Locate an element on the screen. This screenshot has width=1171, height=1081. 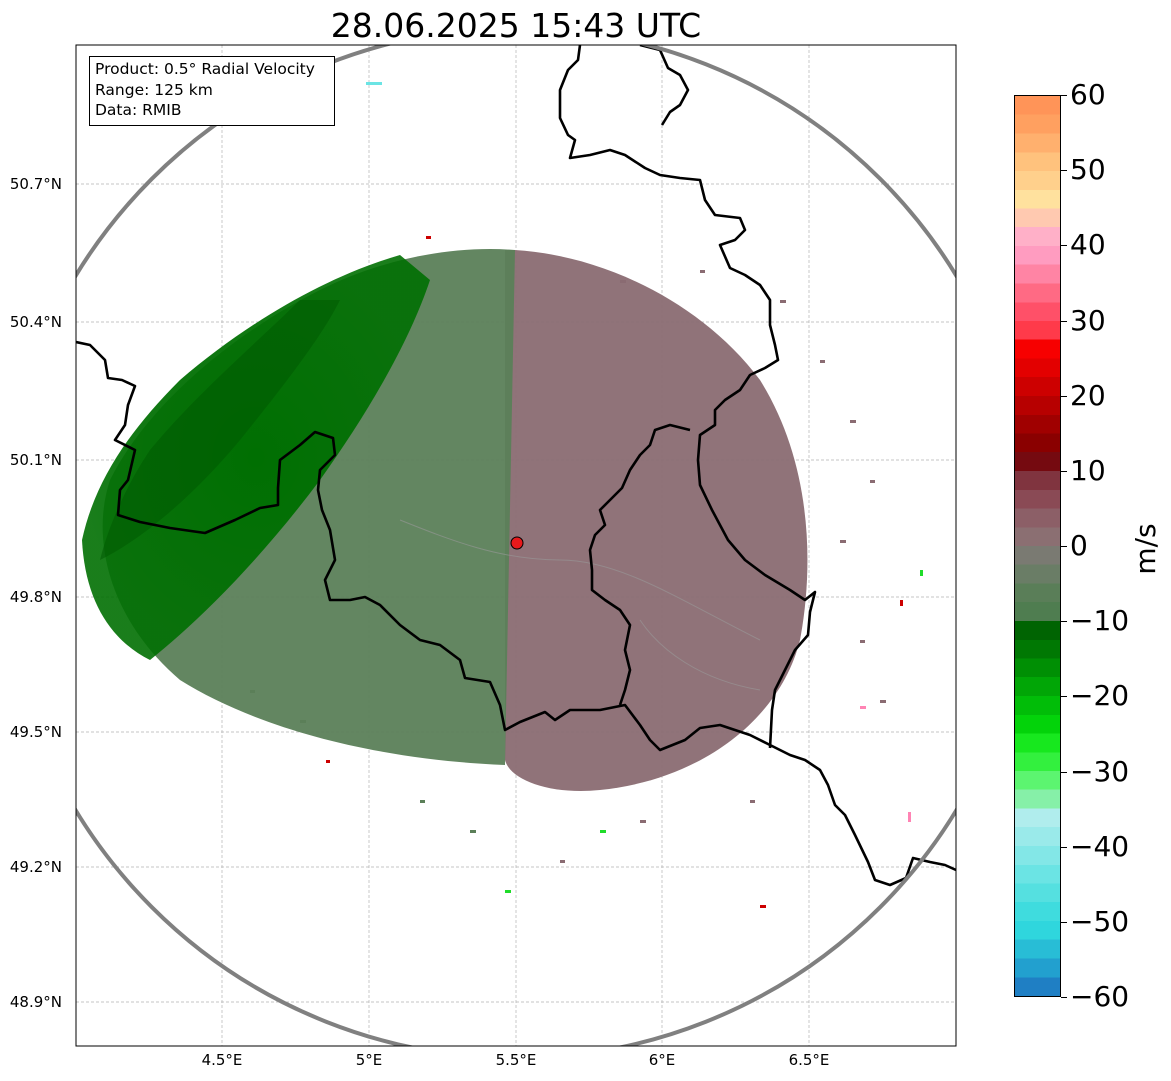
lat-tick-label: 50.4°N is located at coordinates (35, 322).